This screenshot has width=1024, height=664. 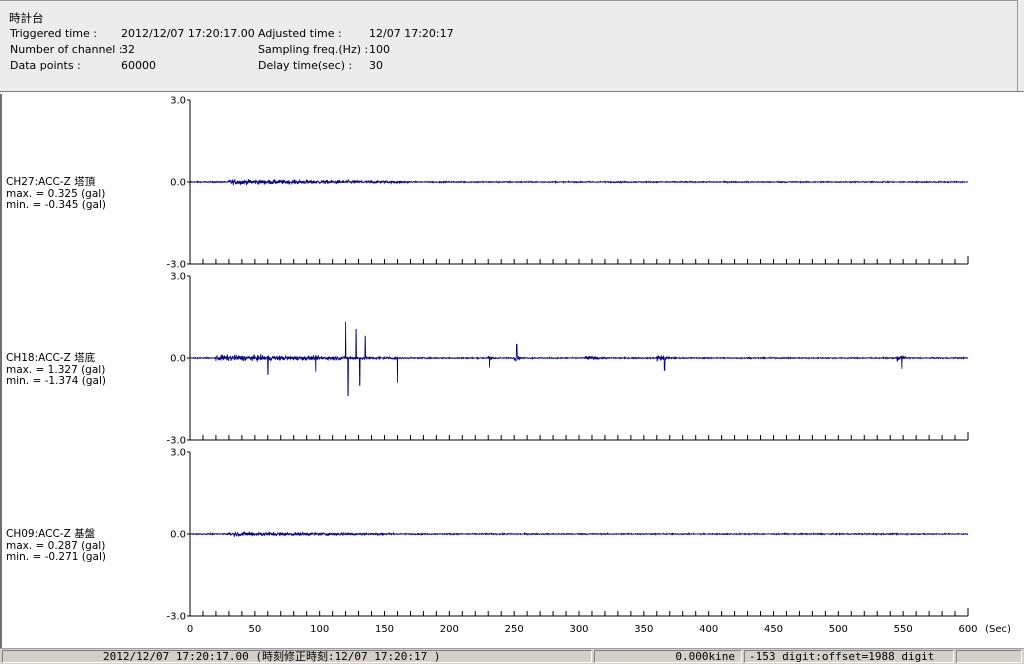 I want to click on sampling-freq-label: Sampling freq.(Hz) :, so click(x=313, y=49).